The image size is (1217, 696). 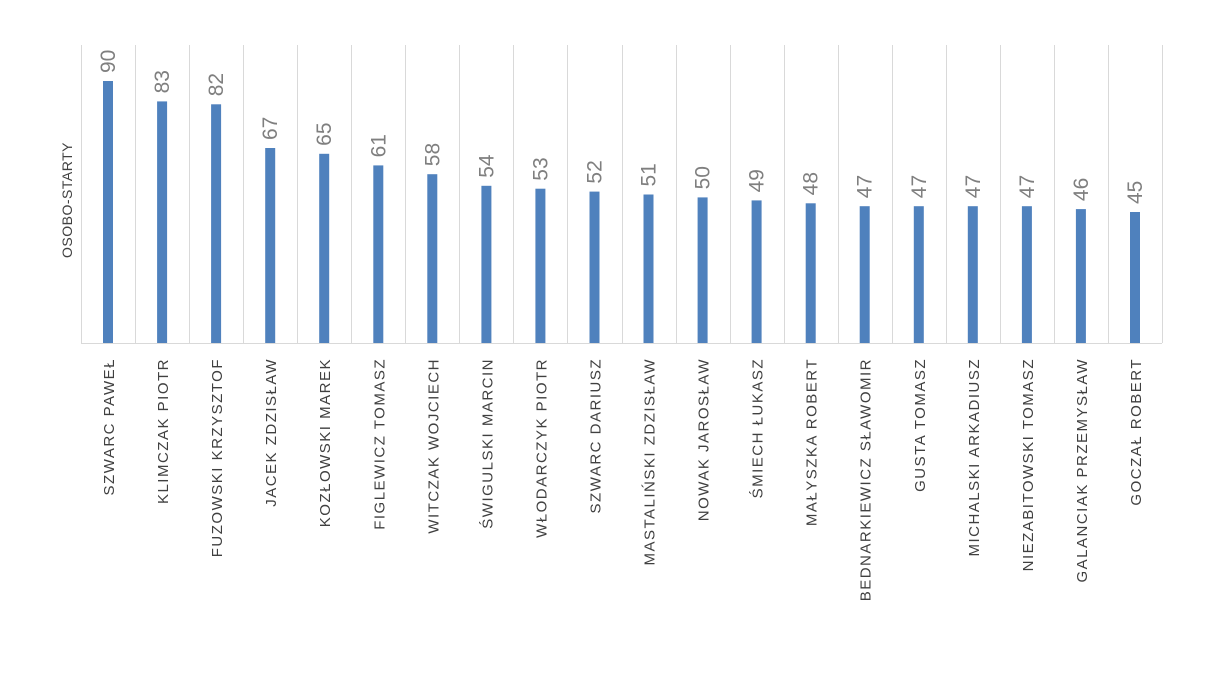 What do you see at coordinates (812, 442) in the screenshot?
I see `x-tick-label: MAŁYSZKA ROBERT` at bounding box center [812, 442].